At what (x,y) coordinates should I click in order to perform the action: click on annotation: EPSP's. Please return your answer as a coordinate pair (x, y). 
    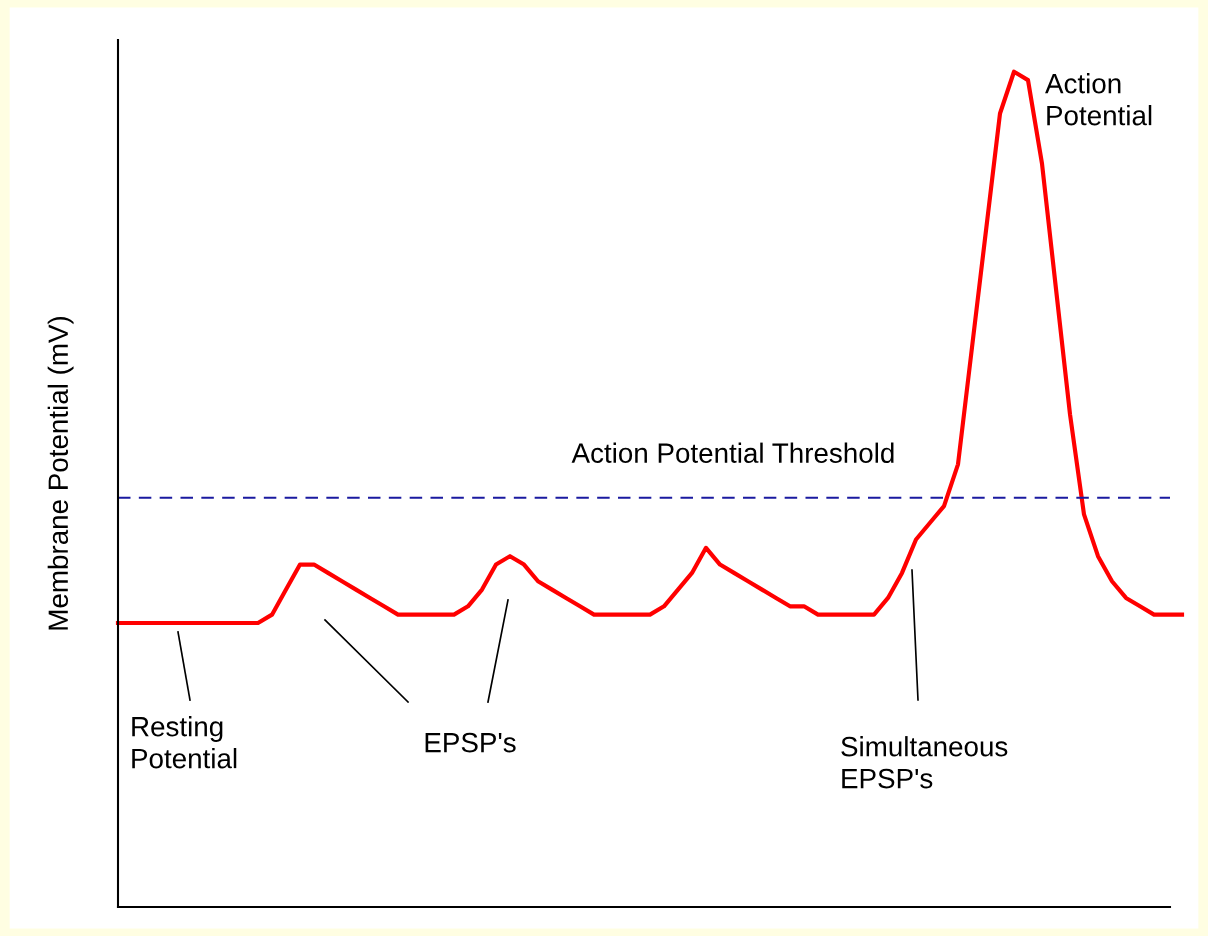
    Looking at the image, I should click on (470, 742).